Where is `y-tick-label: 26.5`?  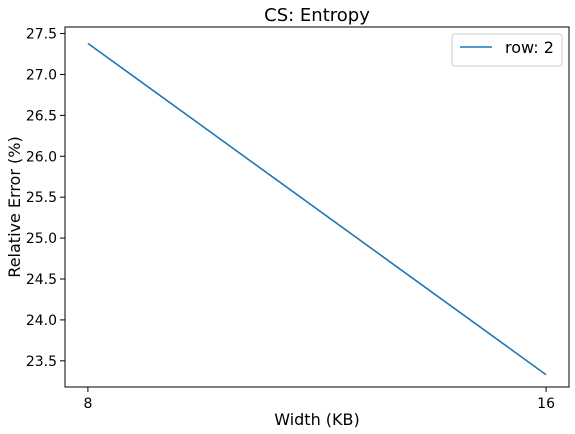
y-tick-label: 26.5 is located at coordinates (41, 116).